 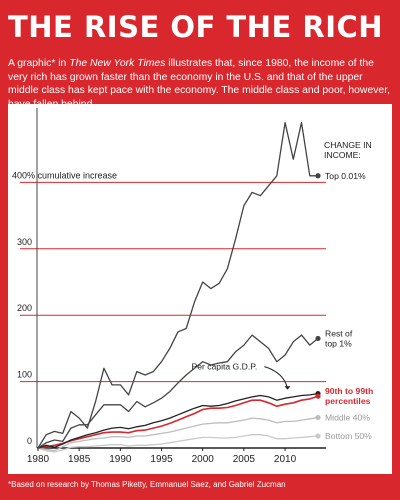 I want to click on series-line-90th-to-99th-percentiles, so click(x=178, y=422).